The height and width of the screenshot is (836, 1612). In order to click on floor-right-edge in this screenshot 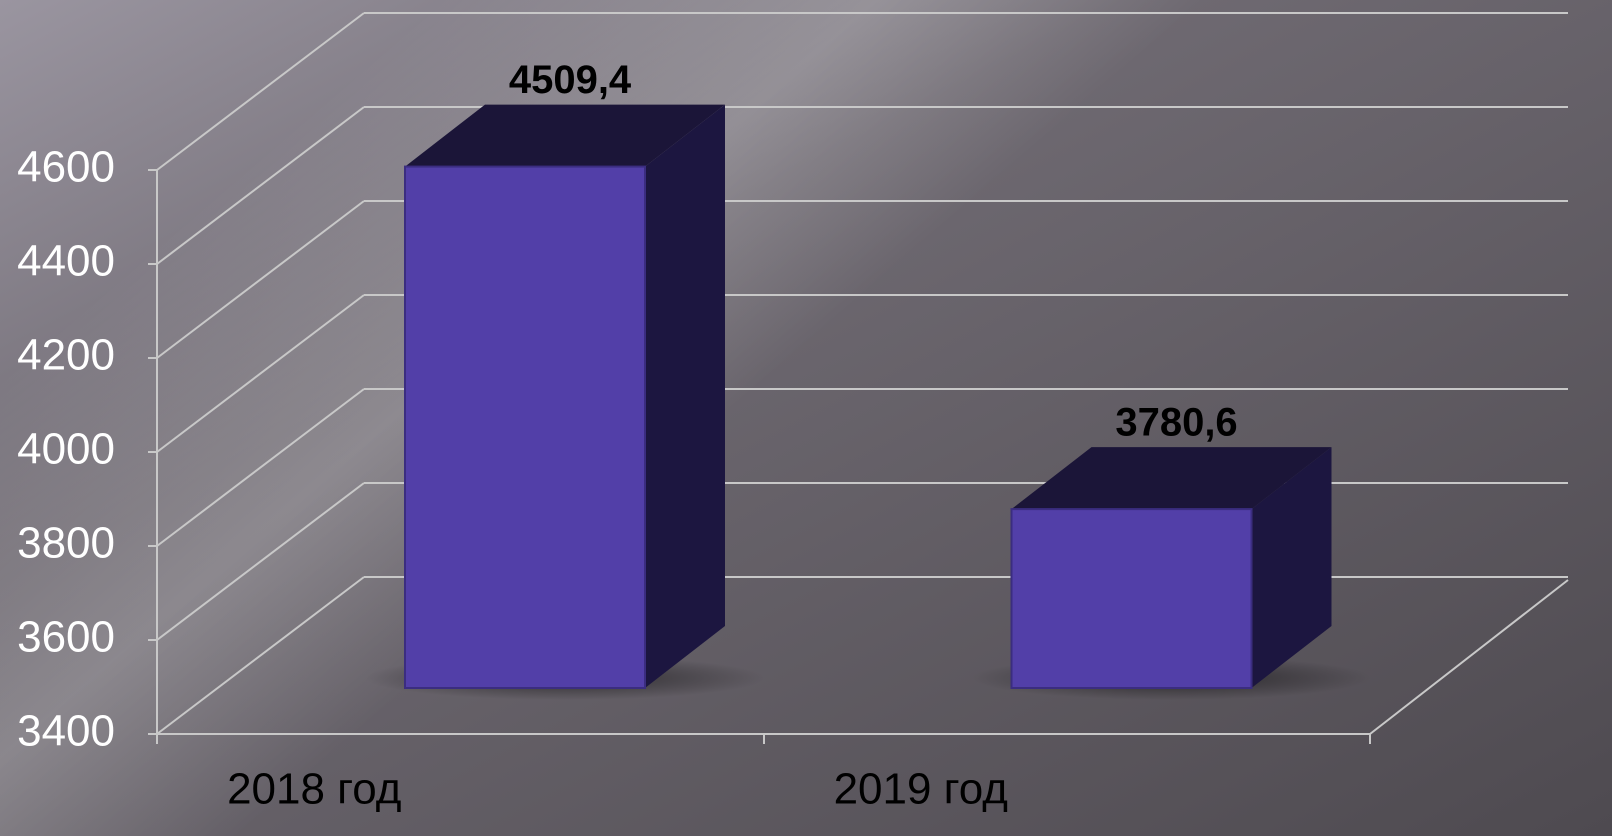, I will do `click(1469, 657)`.